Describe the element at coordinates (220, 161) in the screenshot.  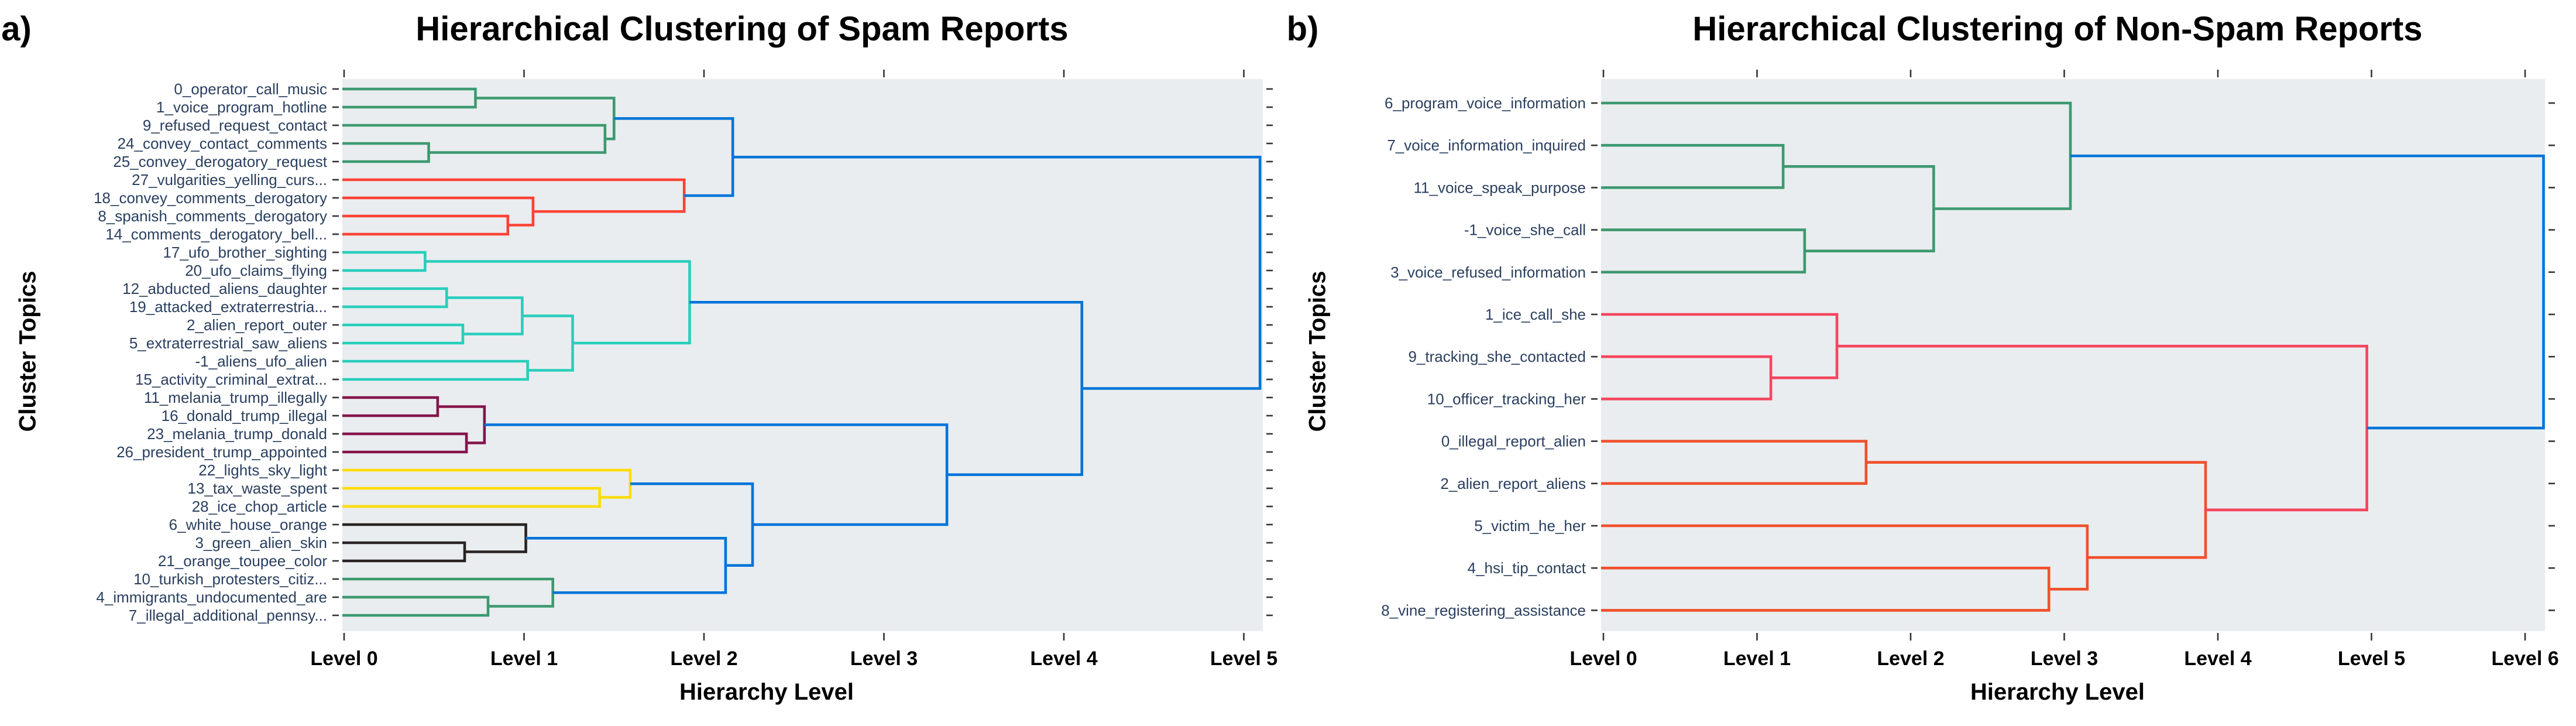
I see `panel-a-leaf-label: 25_convey_derogatory_request` at that location.